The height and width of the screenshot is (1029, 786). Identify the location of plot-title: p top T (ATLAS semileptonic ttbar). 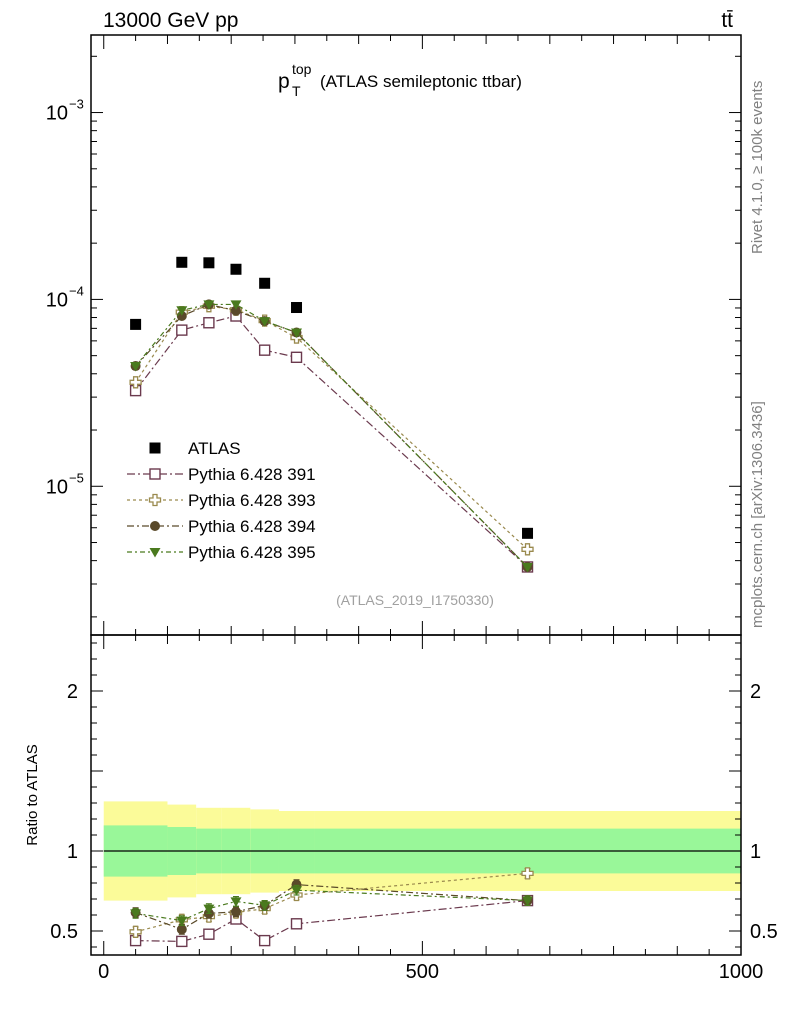
(400, 80).